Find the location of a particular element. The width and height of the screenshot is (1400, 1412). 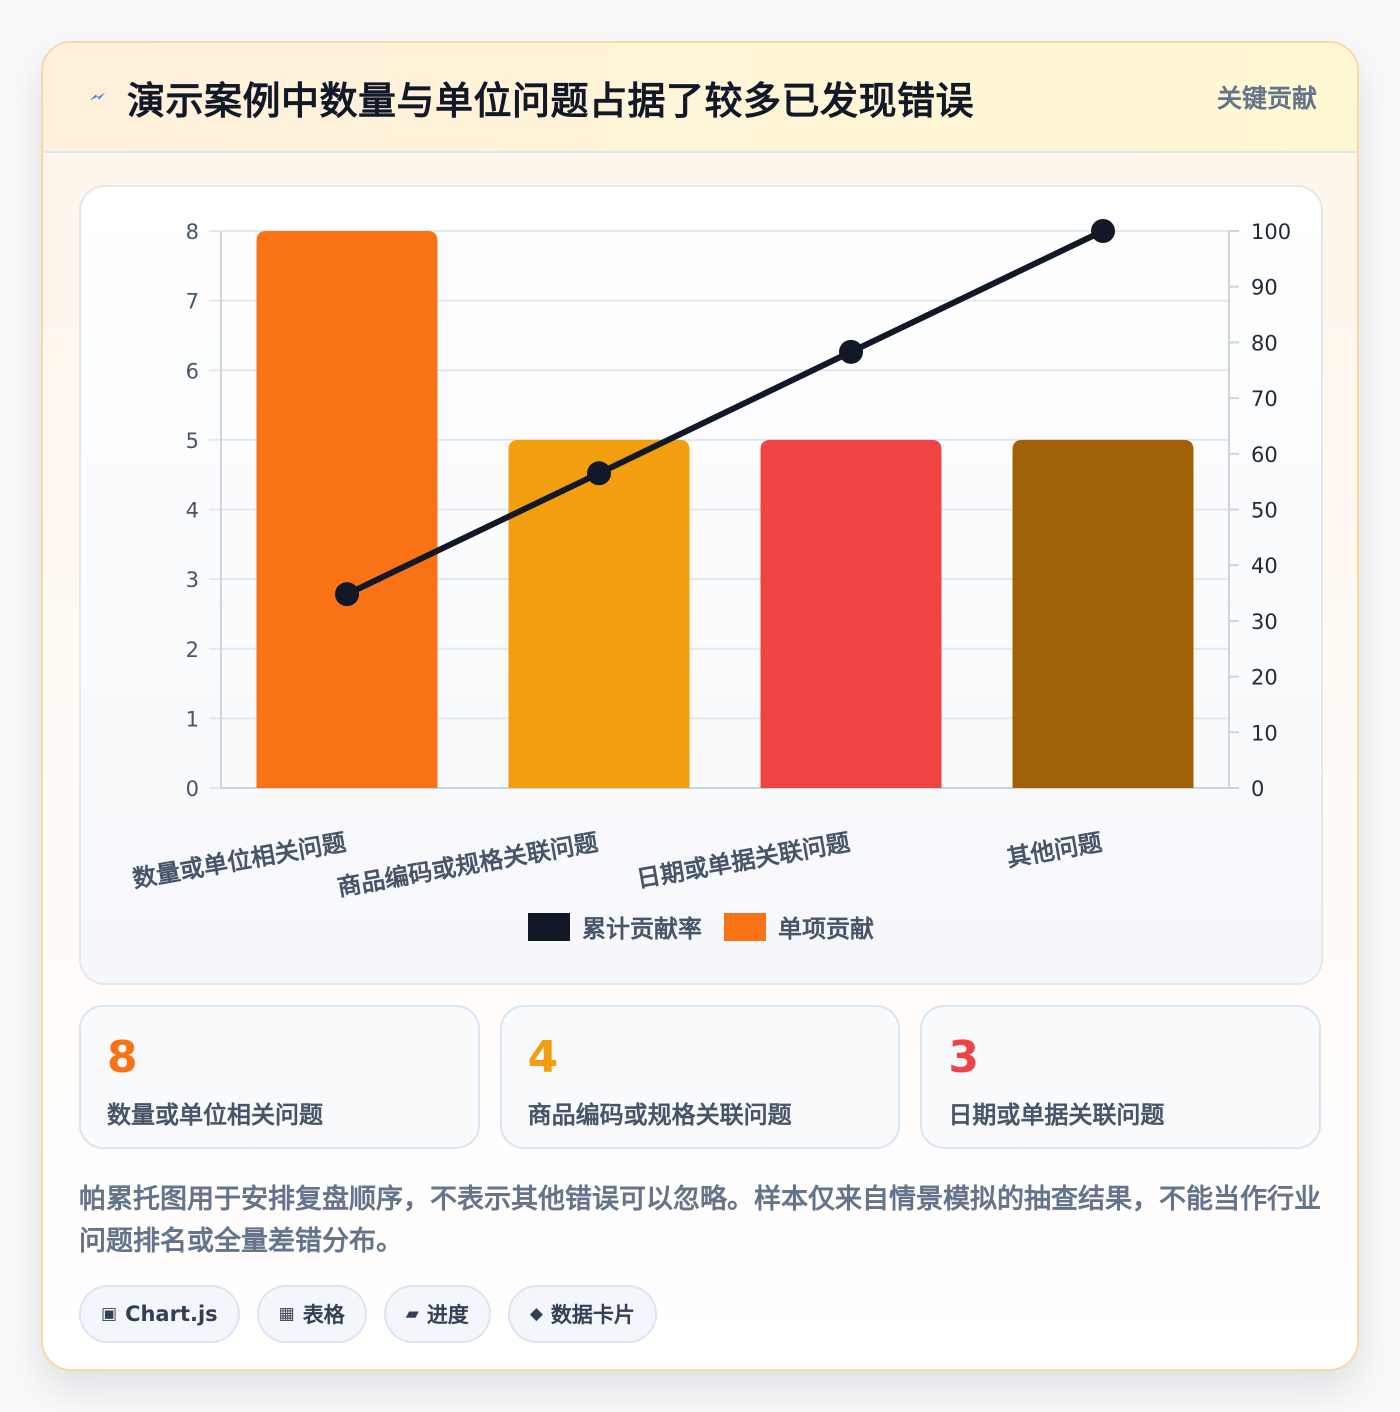

legend-label-cumulative: 累计贡献率 is located at coordinates (642, 929).